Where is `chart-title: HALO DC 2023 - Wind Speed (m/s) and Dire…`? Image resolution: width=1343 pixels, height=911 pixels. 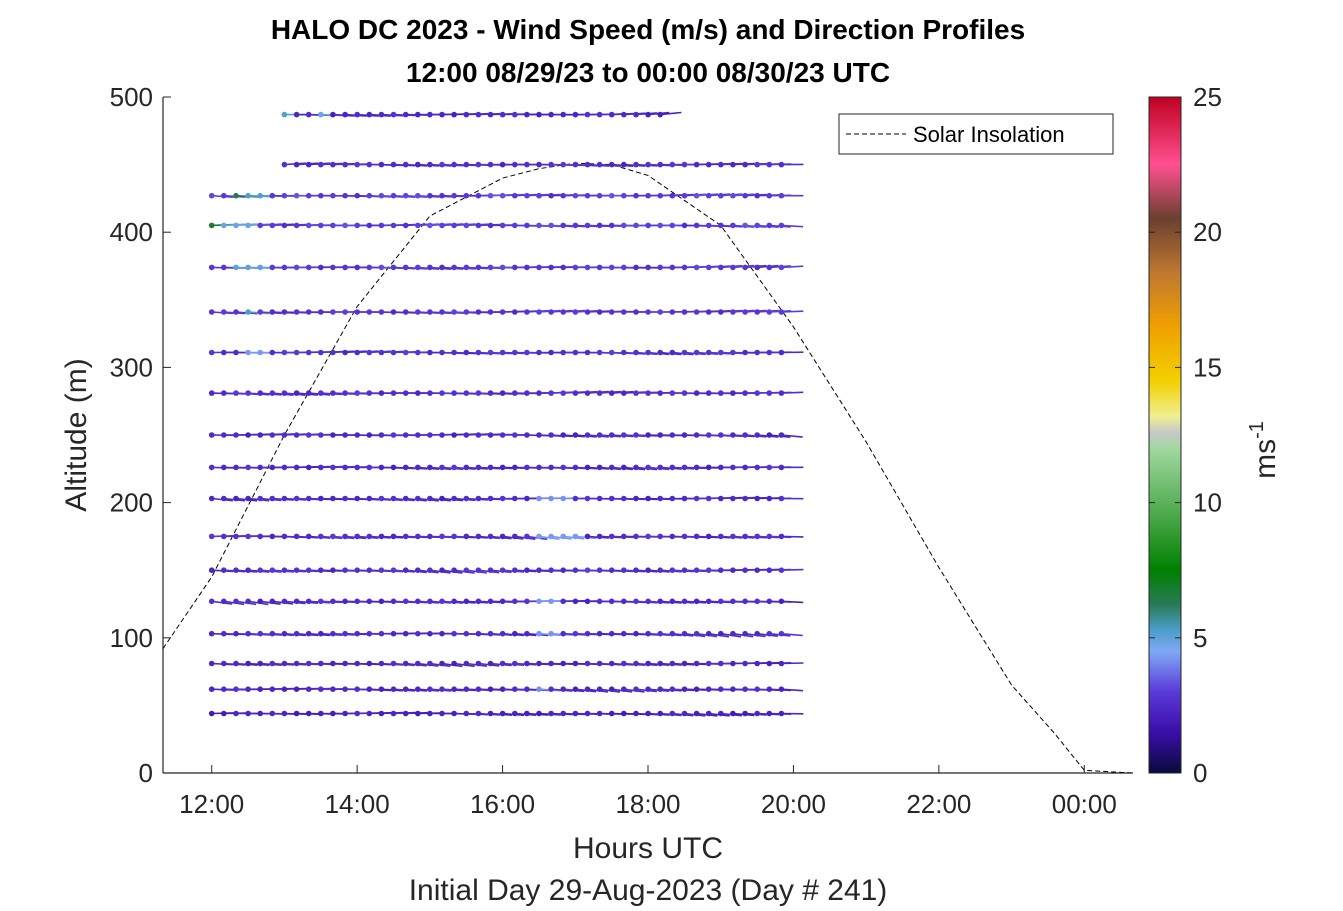
chart-title: HALO DC 2023 - Wind Speed (m/s) and Dire… is located at coordinates (648, 29).